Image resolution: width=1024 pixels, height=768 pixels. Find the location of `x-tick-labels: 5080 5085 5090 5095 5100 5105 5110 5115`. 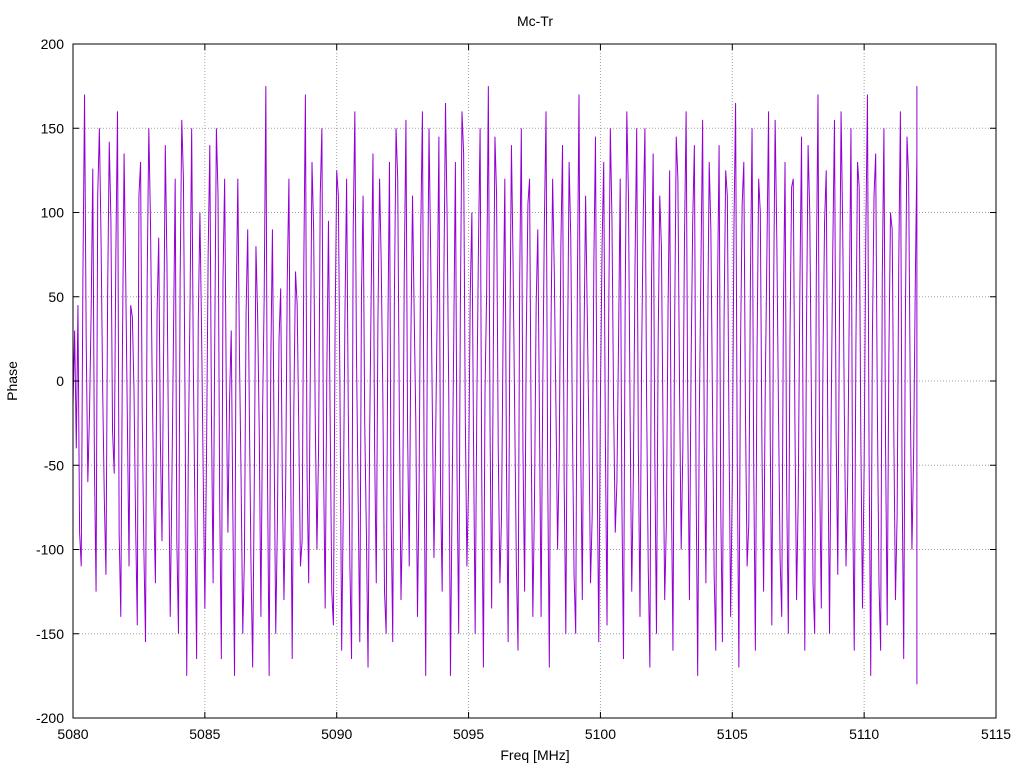

x-tick-labels: 5080 5085 5090 5095 5100 5105 5110 5115 is located at coordinates (534, 734).